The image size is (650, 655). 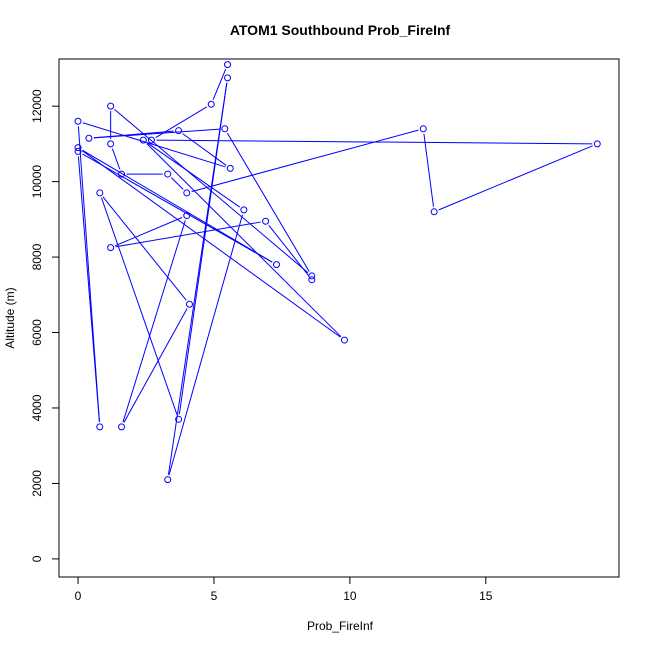 What do you see at coordinates (45, 325) in the screenshot?
I see `y-axis: 0 2000 4000 6000 8000 10000 12000` at bounding box center [45, 325].